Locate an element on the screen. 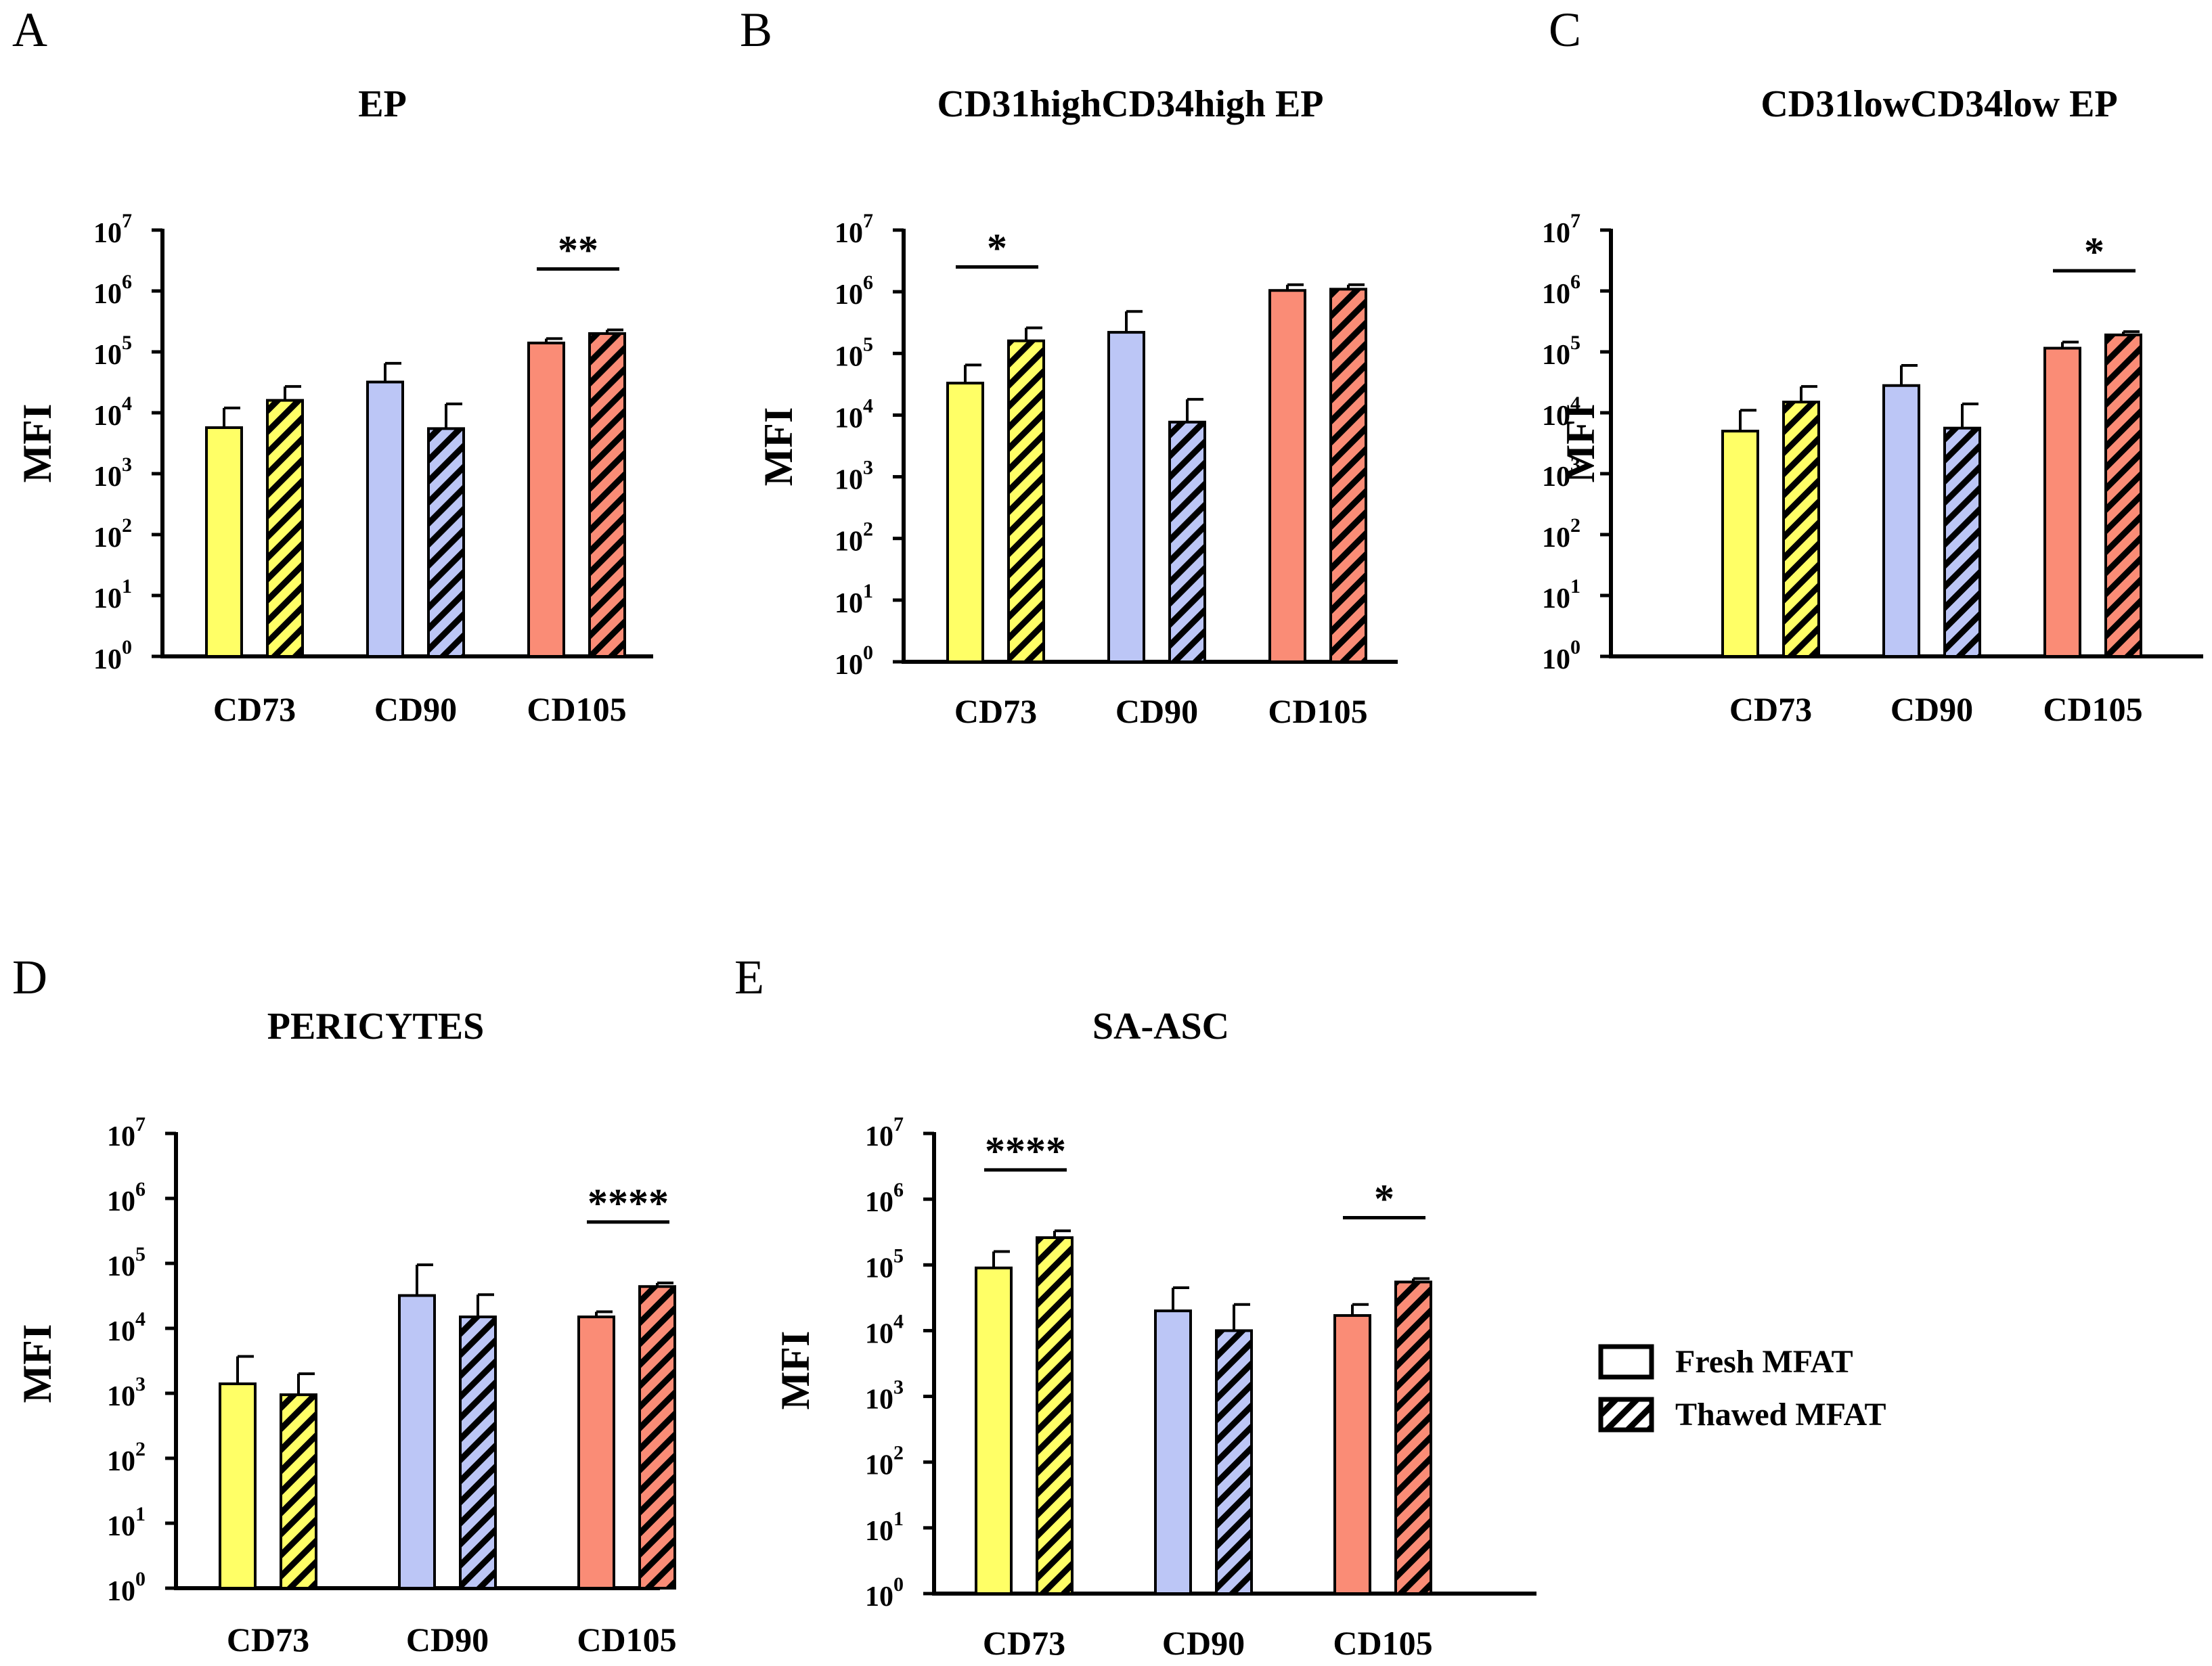  legend-label-thawed: Thawed MFAT is located at coordinates (1780, 1415).